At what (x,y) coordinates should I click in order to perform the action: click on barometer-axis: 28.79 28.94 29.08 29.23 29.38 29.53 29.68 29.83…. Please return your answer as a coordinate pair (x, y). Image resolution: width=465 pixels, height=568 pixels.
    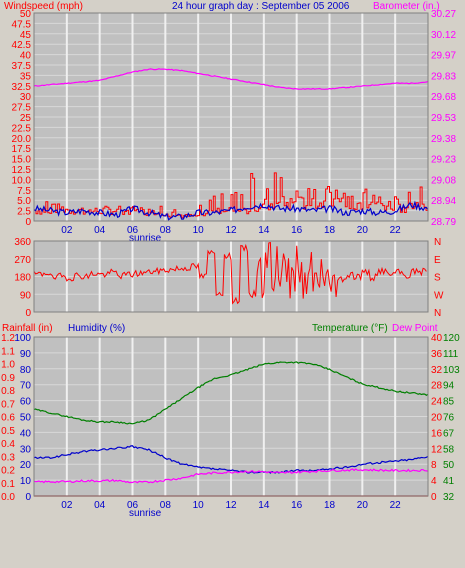
    Looking at the image, I should click on (443, 118).